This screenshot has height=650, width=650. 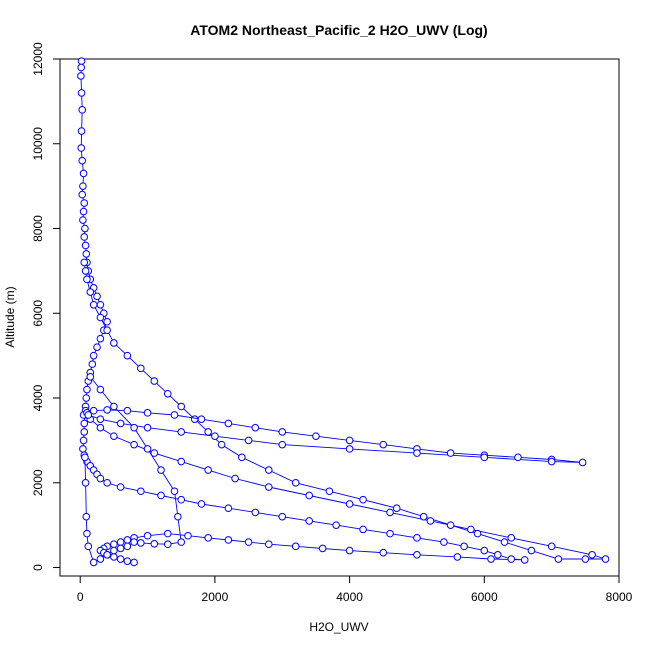 I want to click on x-tick-label: 8000, so click(x=619, y=597).